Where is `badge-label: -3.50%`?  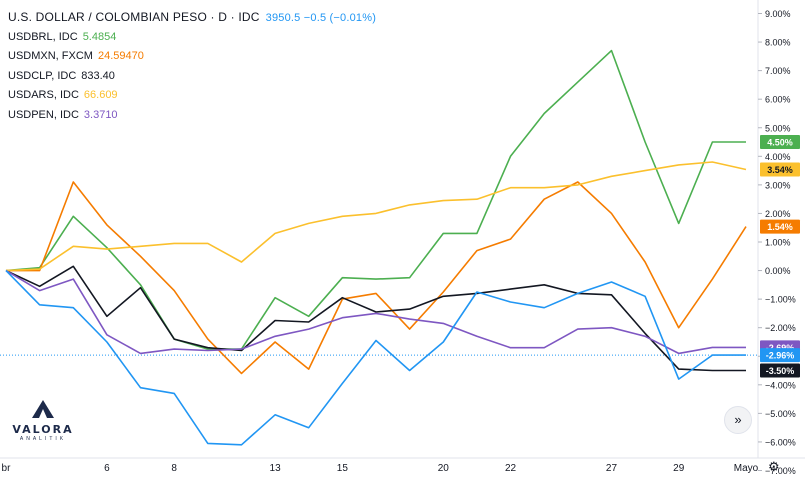
badge-label: -3.50% is located at coordinates (780, 371).